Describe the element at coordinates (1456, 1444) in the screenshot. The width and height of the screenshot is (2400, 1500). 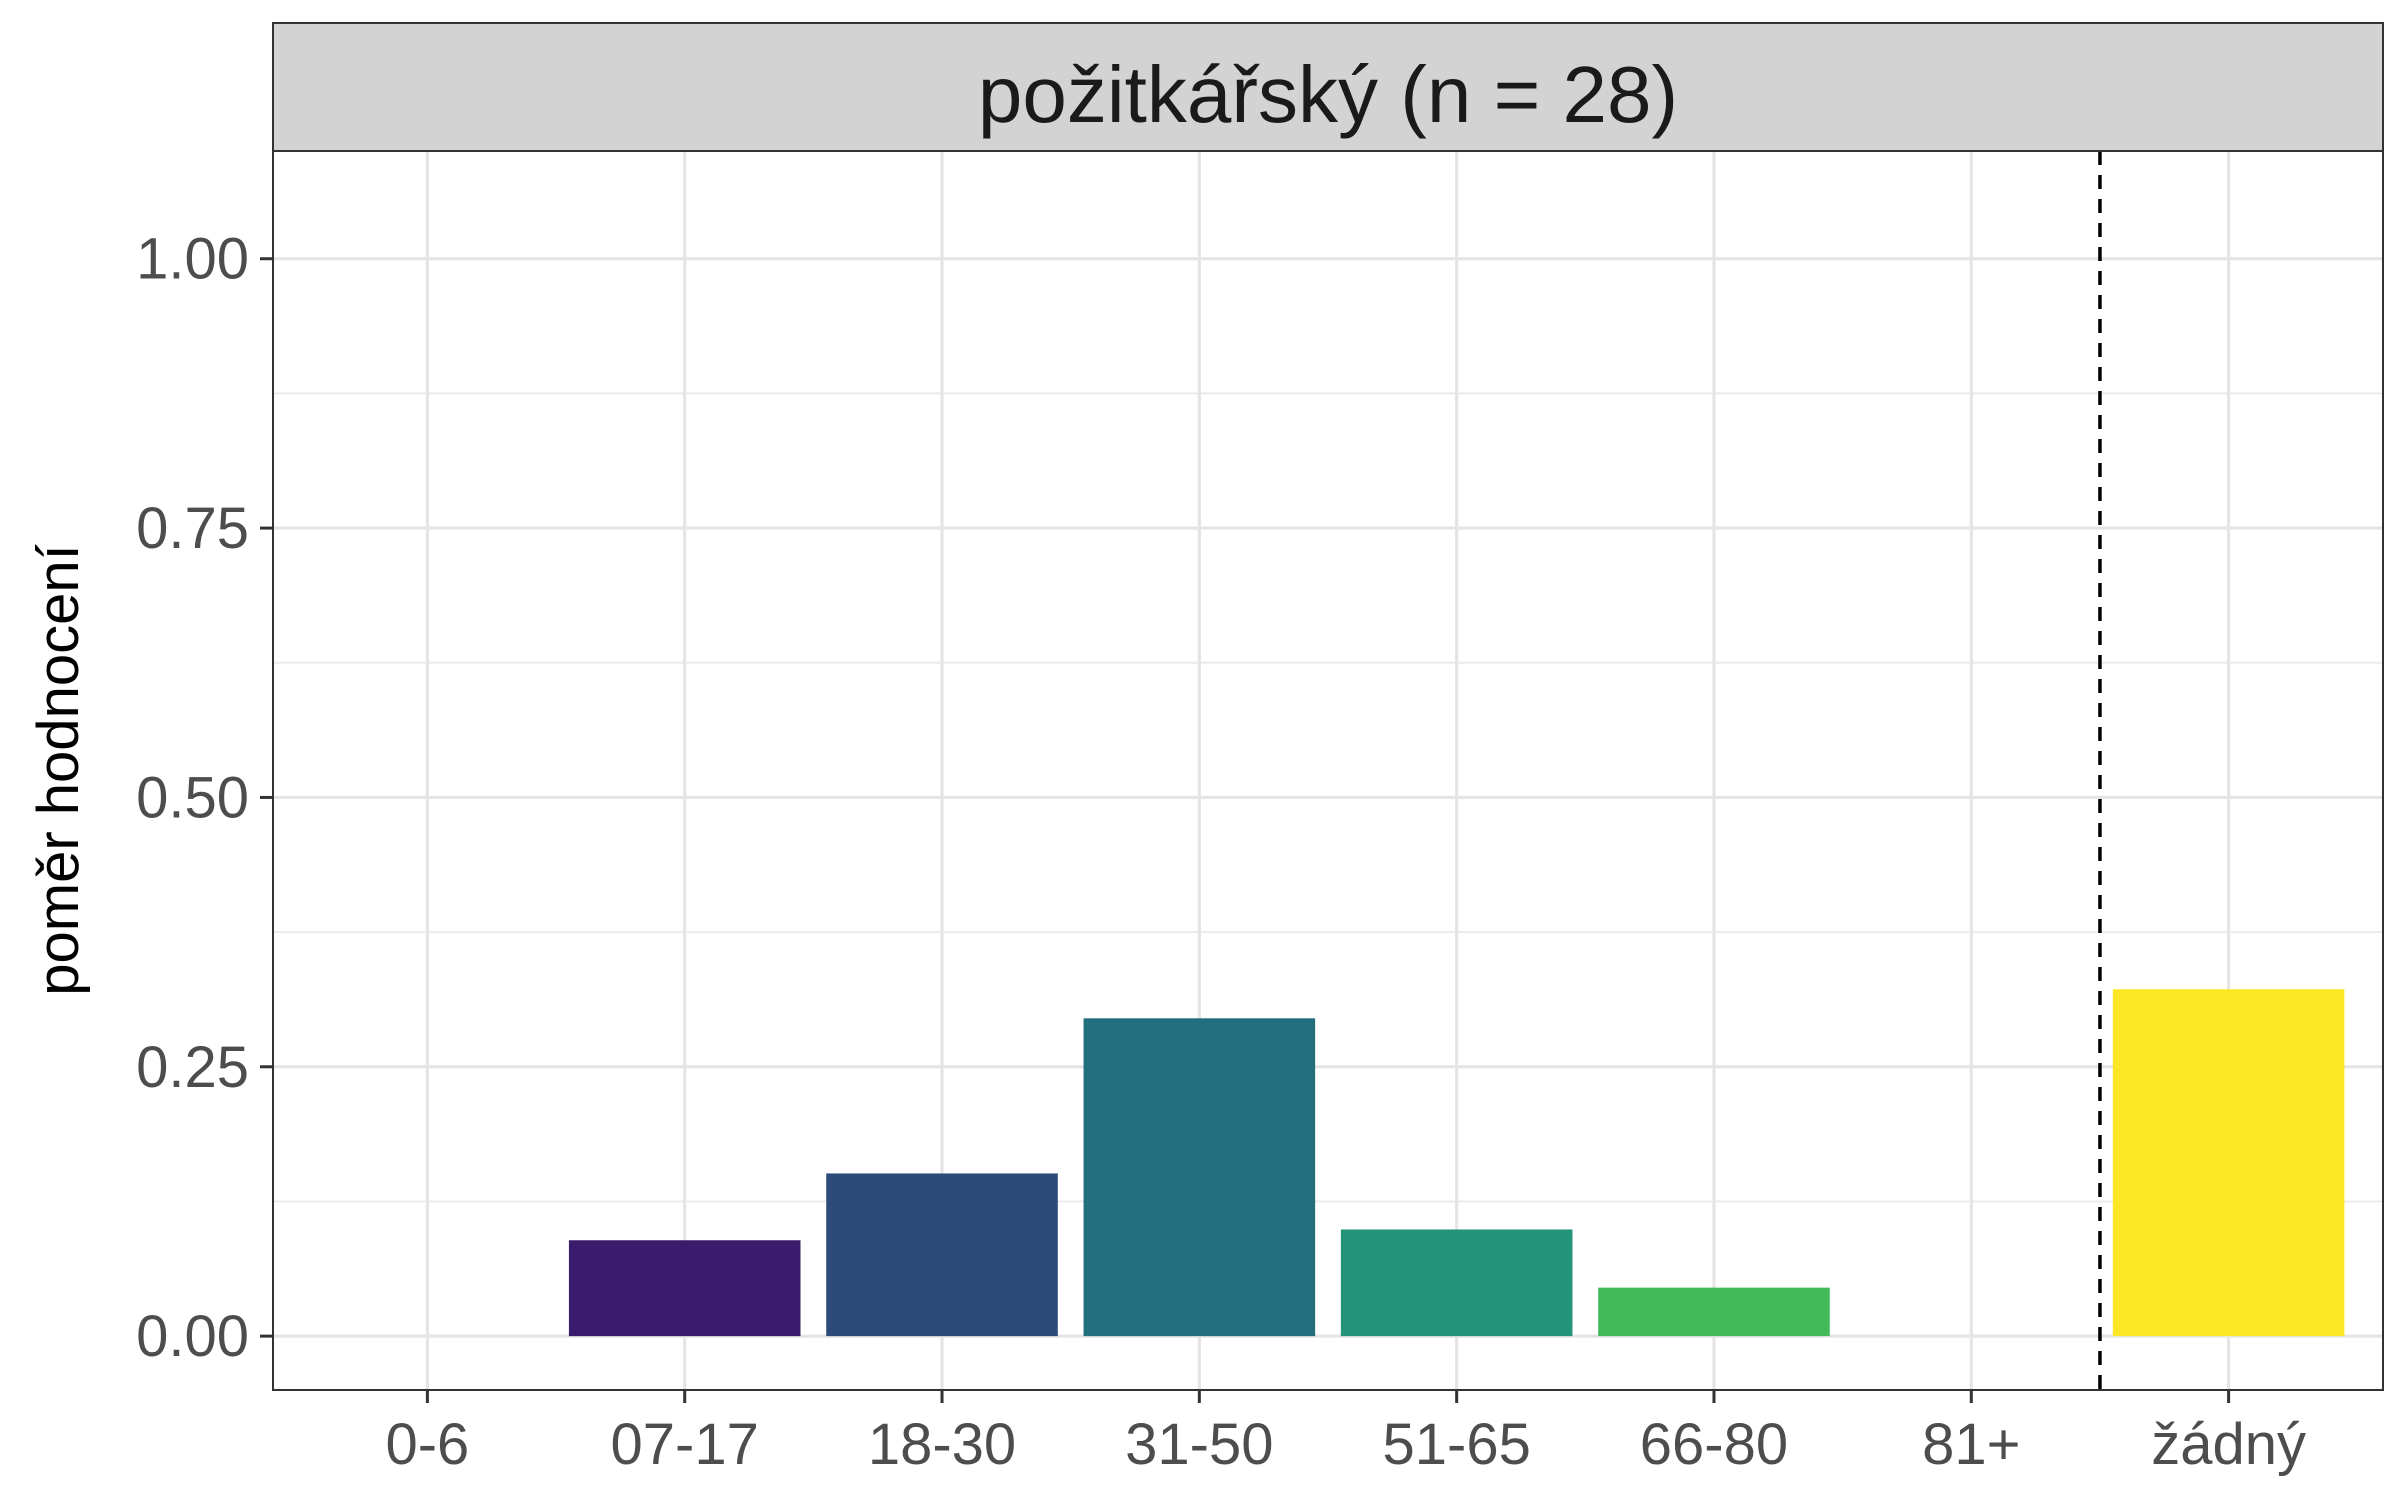
I see `x-tick-label: 51-65` at that location.